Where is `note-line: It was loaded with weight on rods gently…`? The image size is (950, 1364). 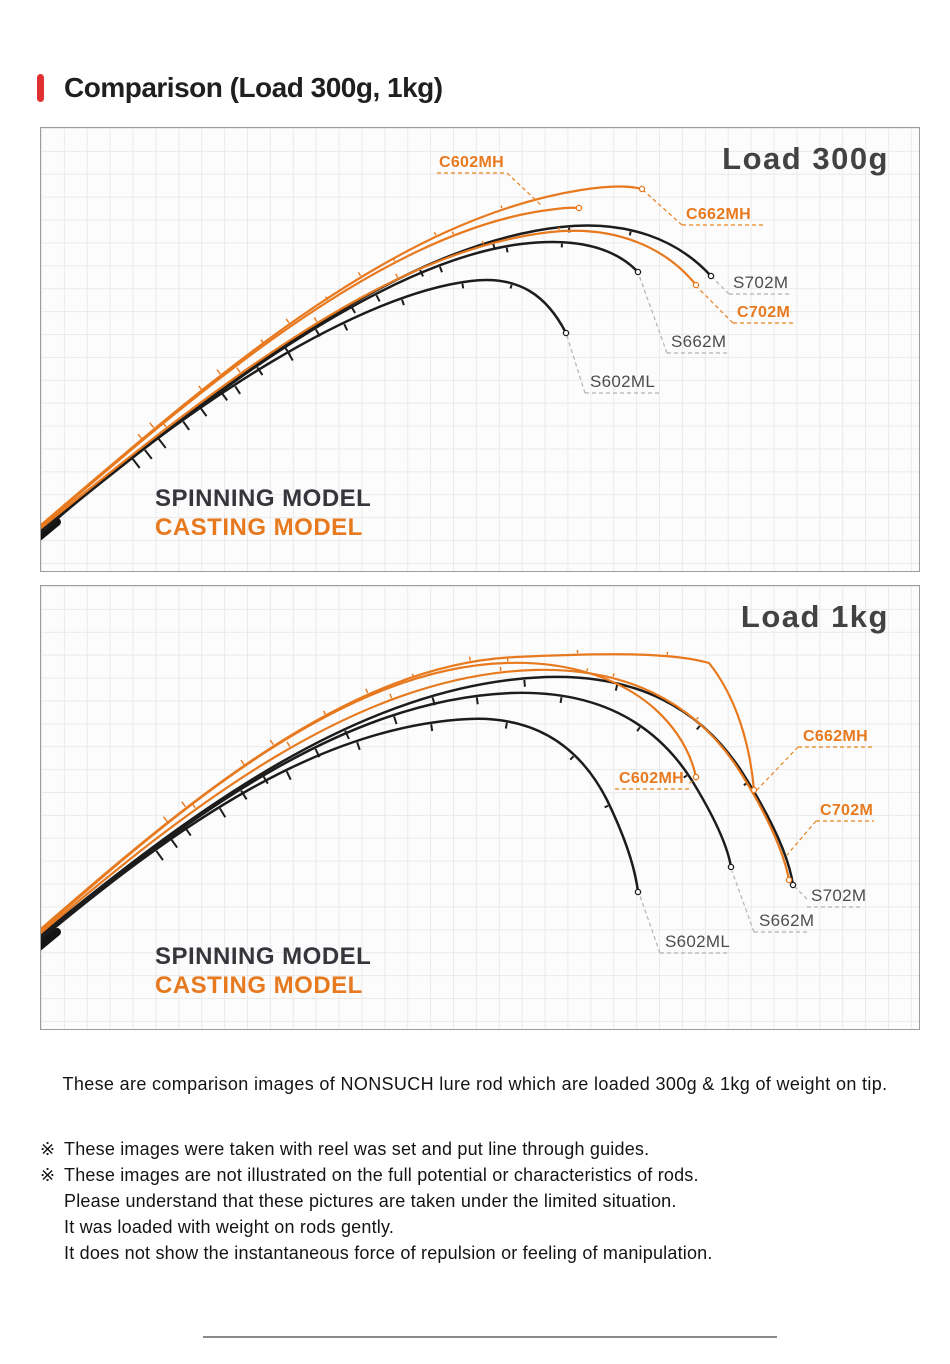 note-line: It was loaded with weight on rods gently… is located at coordinates (480, 1227).